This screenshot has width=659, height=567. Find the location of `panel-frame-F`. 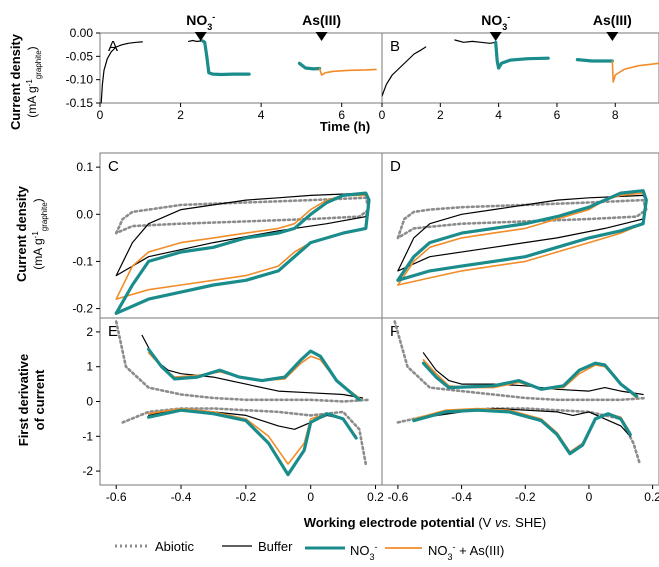

panel-frame-F is located at coordinates (520, 401).